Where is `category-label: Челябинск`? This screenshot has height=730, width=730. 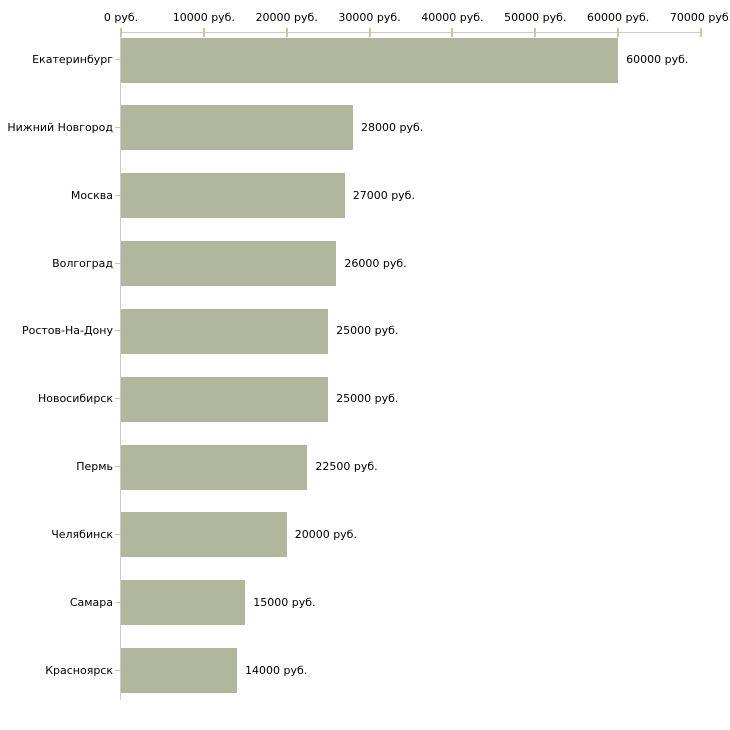
category-label: Челябинск is located at coordinates (82, 534).